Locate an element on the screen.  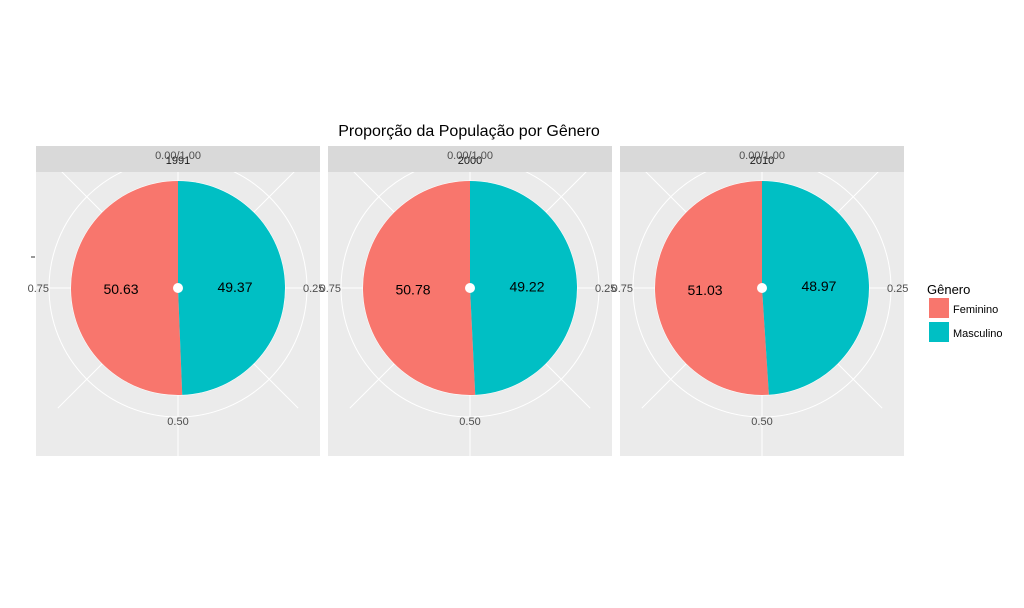
facet-panel-1991: 1991 50.63 49.37 0.00/1.00 0.25 0.50 0.75 is located at coordinates (176, 301).